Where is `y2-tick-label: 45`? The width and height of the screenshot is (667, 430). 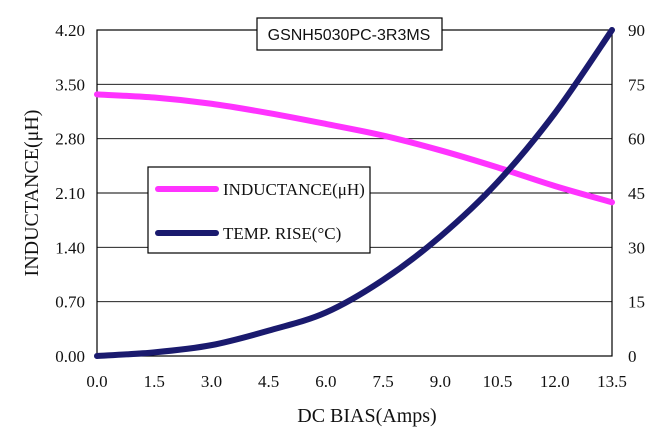
y2-tick-label: 45 is located at coordinates (636, 193).